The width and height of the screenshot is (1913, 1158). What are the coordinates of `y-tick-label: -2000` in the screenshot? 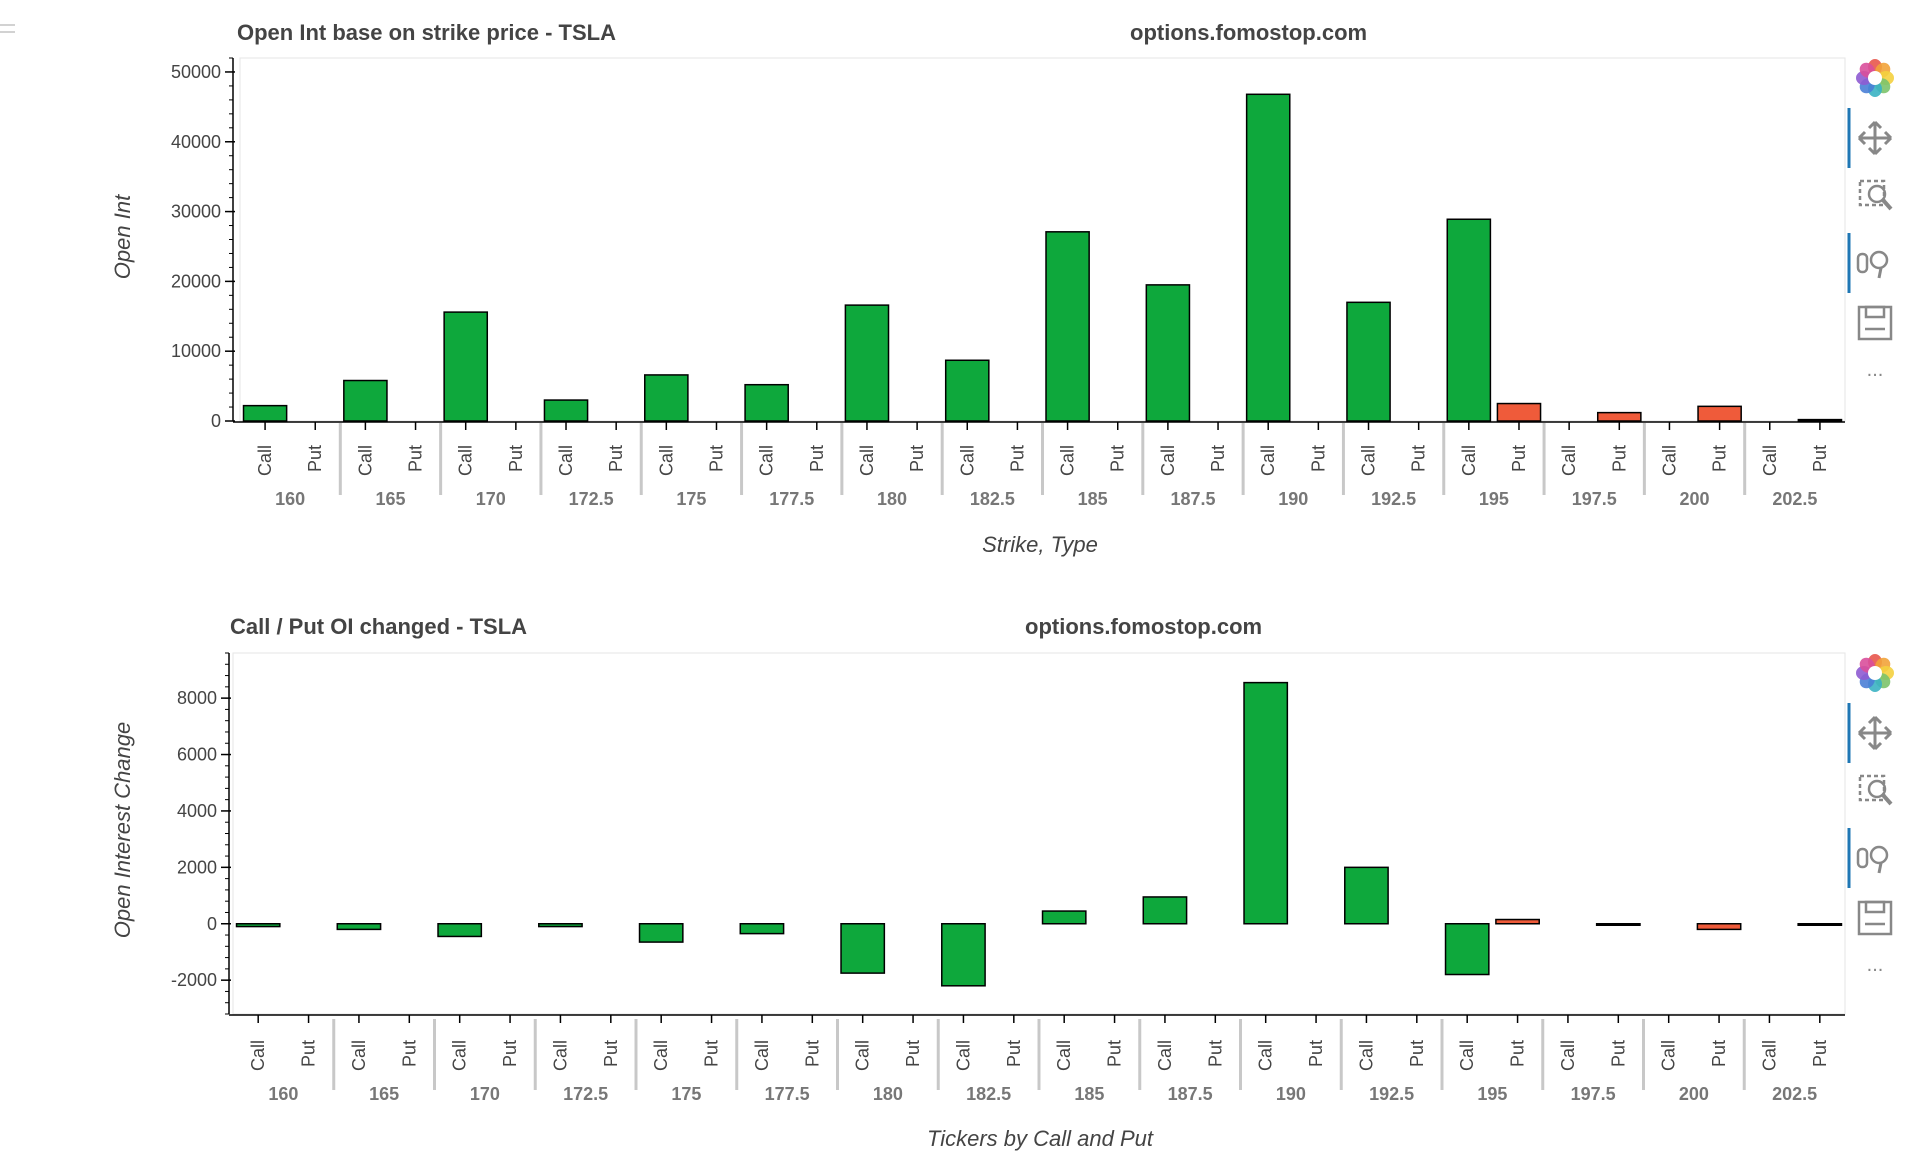 It's located at (194, 980).